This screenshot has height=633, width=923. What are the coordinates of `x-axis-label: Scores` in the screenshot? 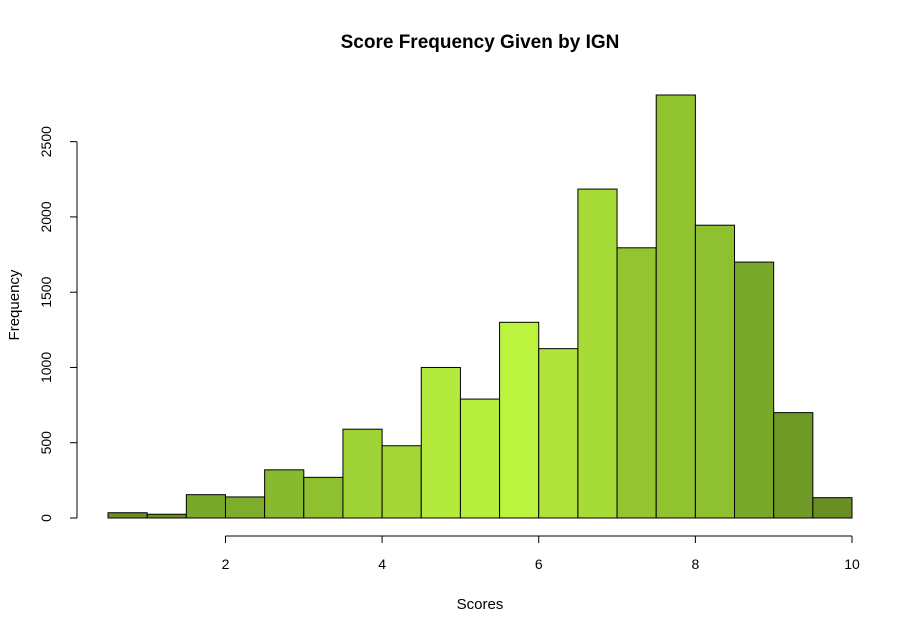 It's located at (480, 604).